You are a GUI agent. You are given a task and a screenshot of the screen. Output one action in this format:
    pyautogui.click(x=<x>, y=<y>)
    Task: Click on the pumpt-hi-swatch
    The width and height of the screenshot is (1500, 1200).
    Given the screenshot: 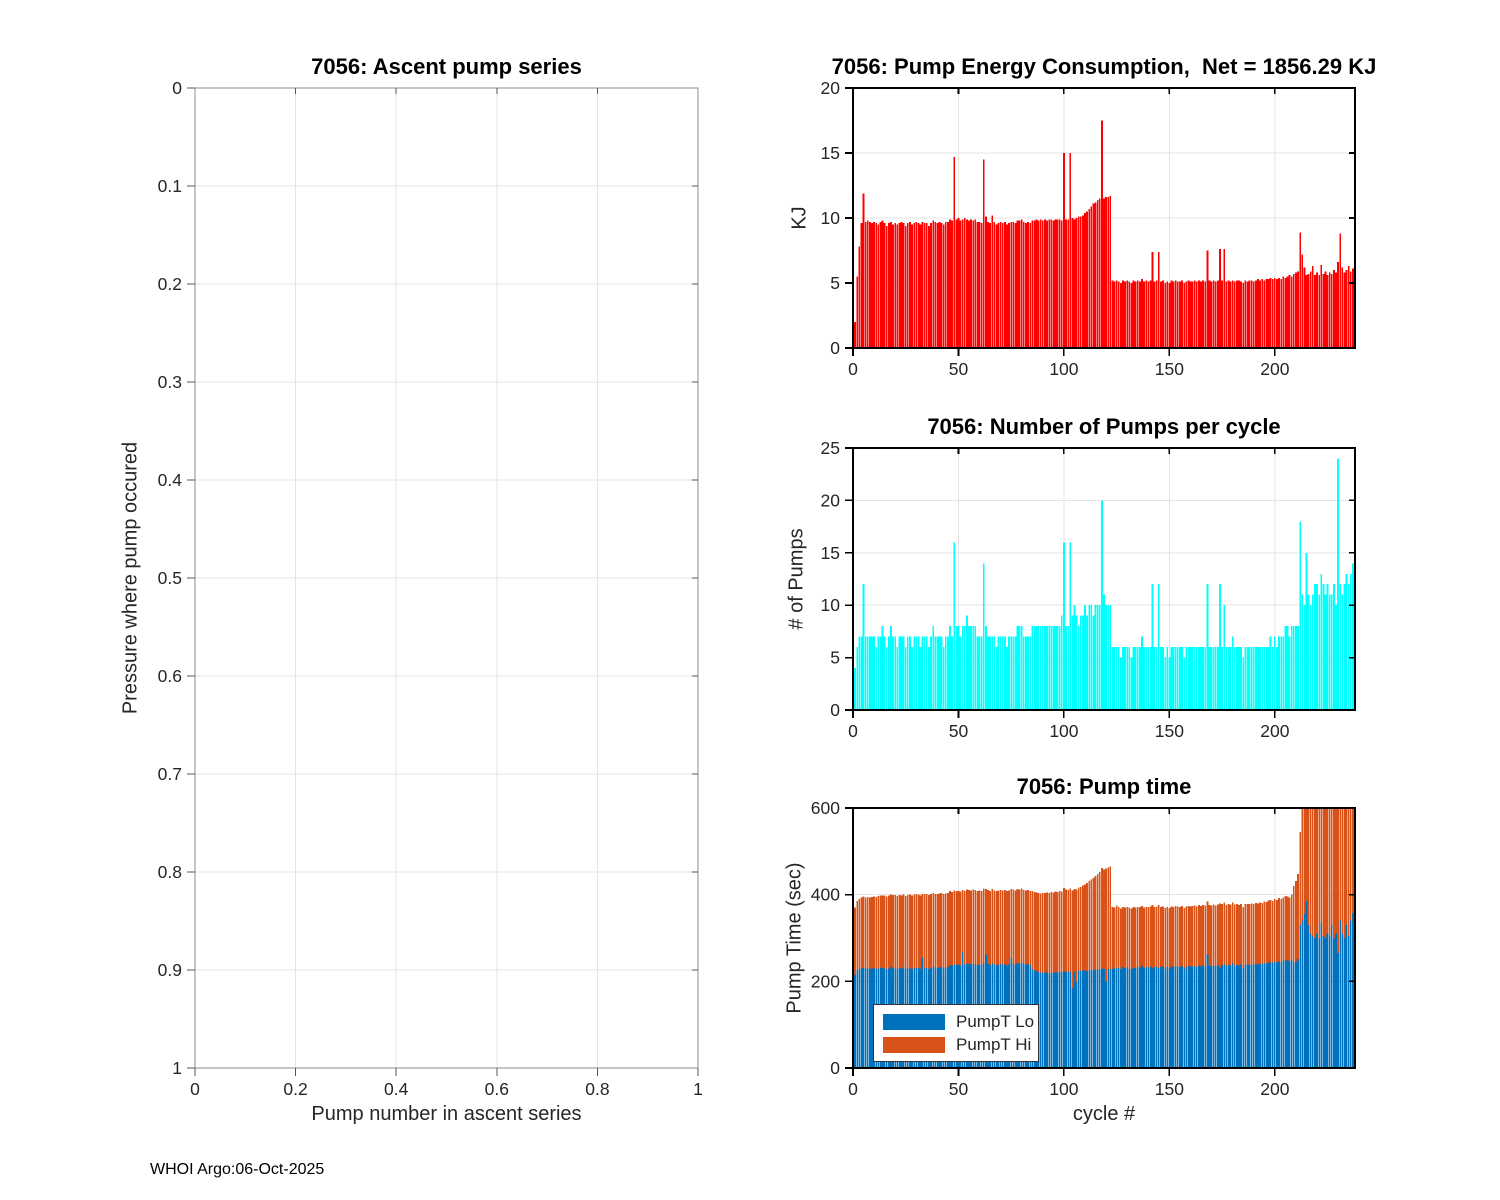 What is the action you would take?
    pyautogui.click(x=914, y=1045)
    